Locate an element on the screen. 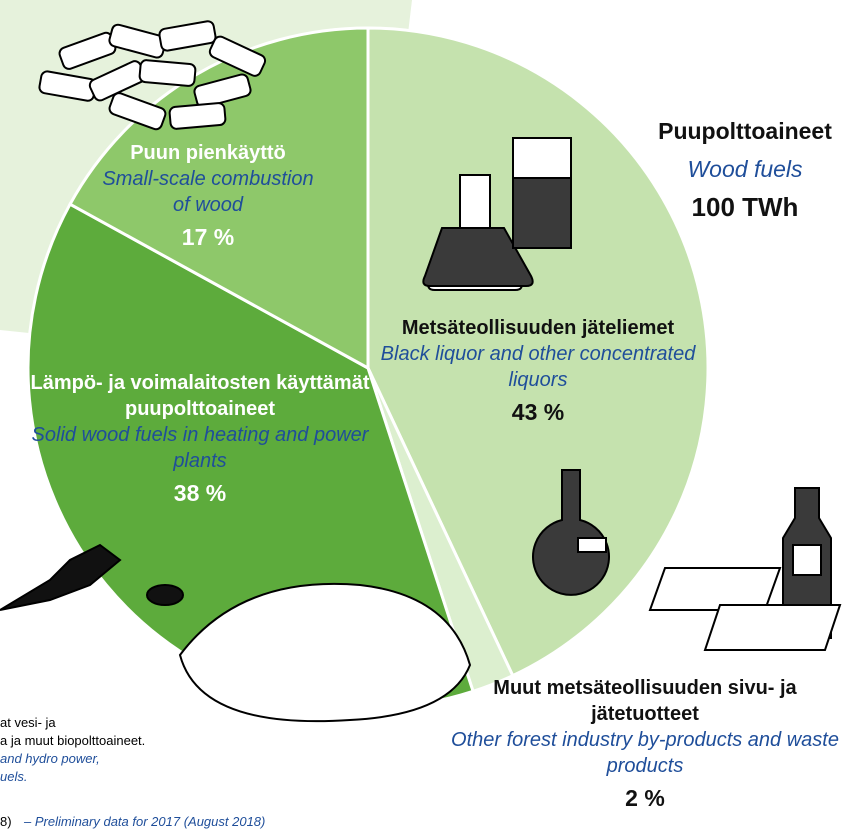 The height and width of the screenshot is (832, 859). note: uels. is located at coordinates (13, 776).